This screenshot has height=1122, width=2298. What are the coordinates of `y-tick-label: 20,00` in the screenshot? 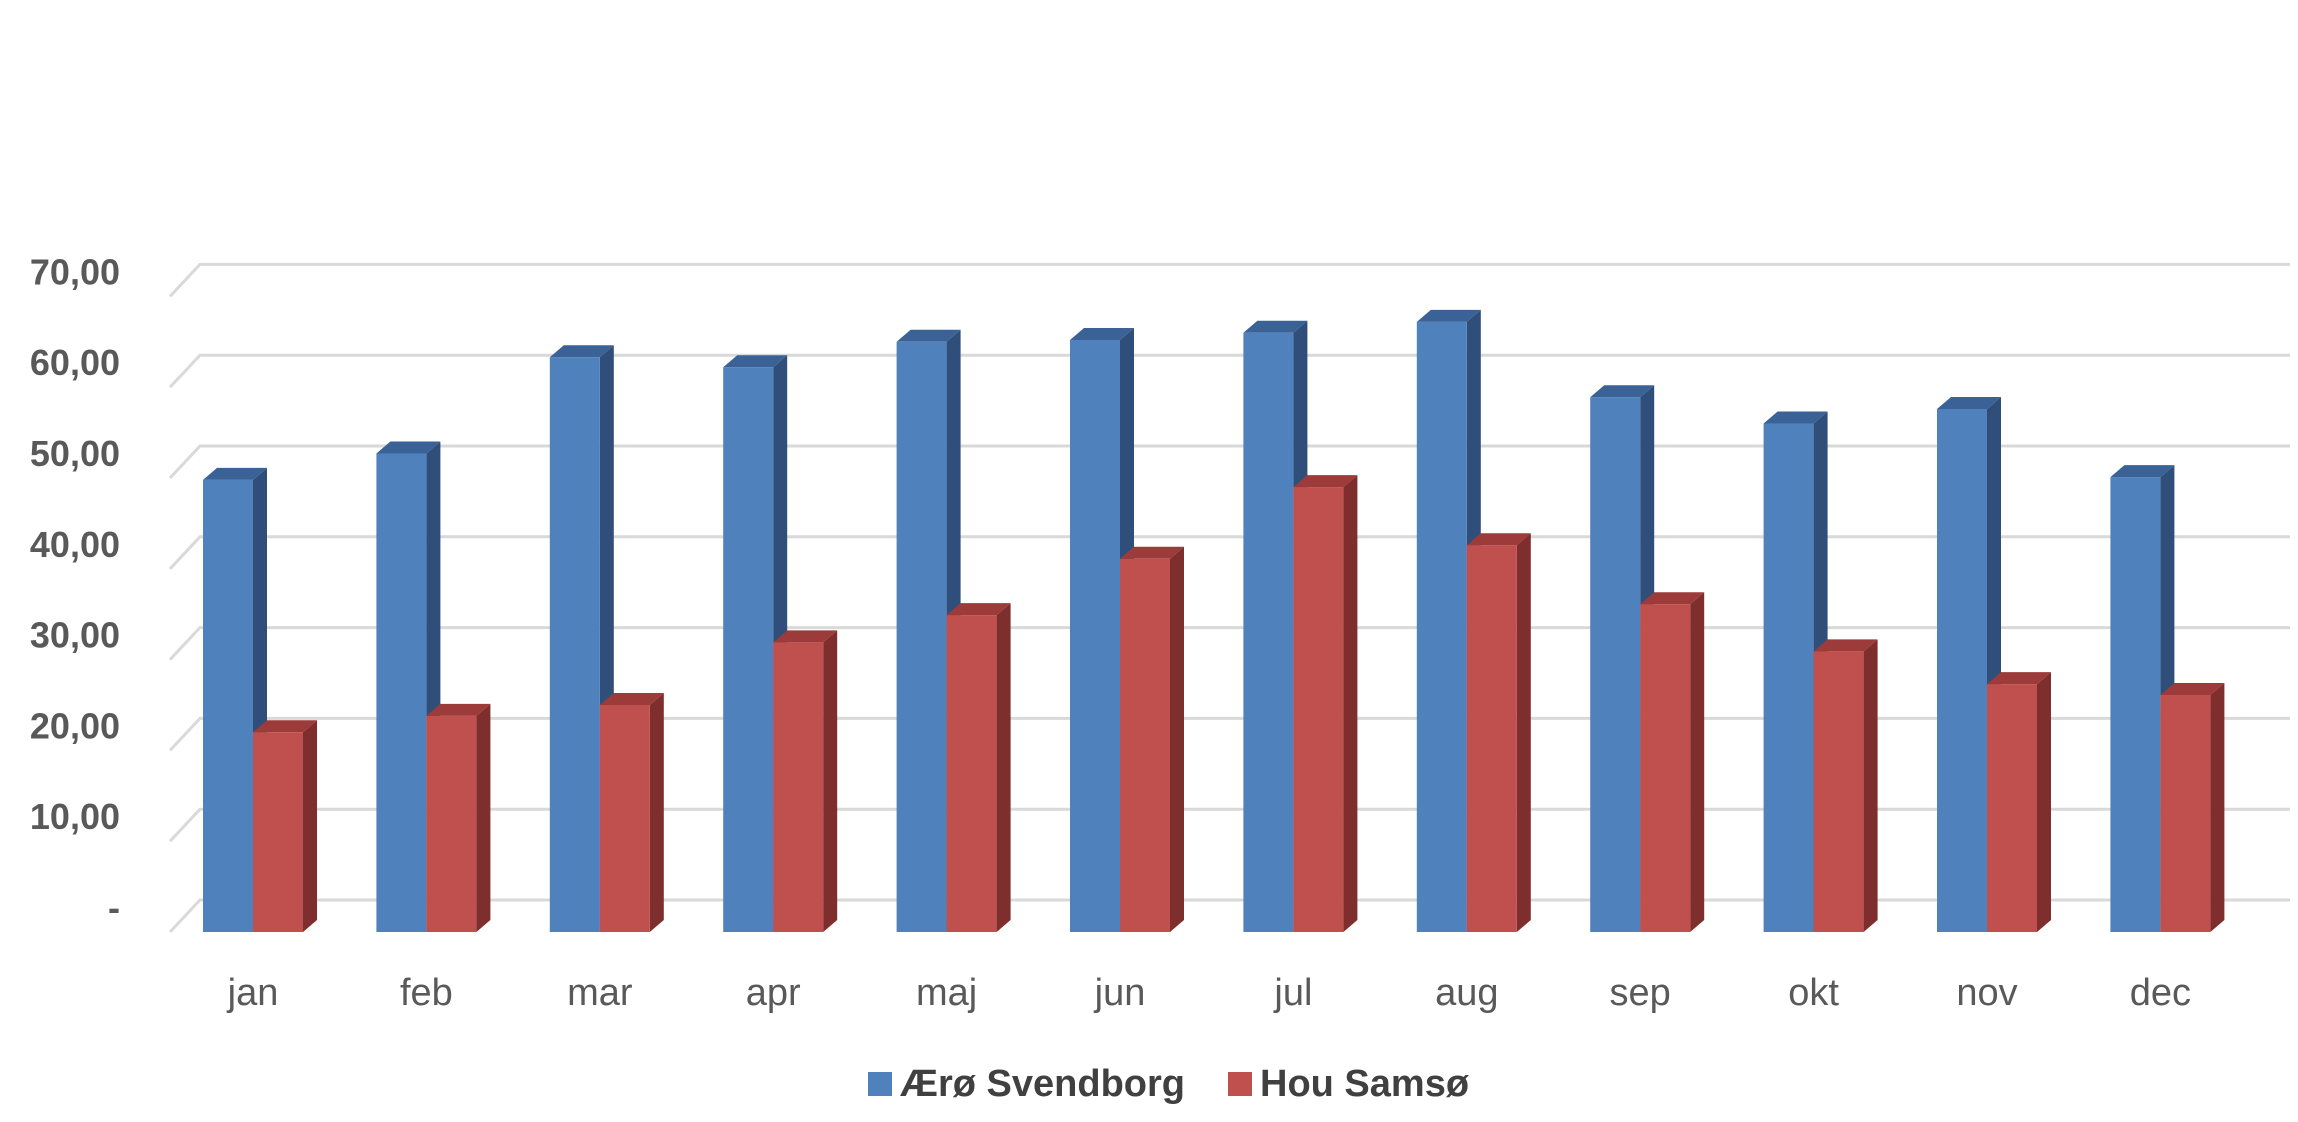 It's located at (75, 725).